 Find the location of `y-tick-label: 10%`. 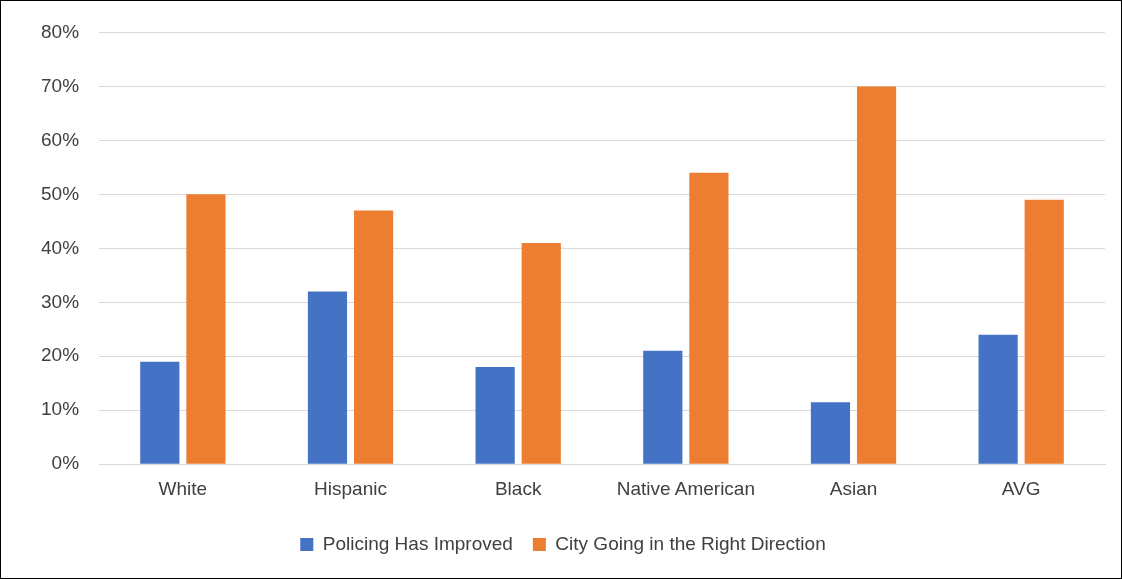

y-tick-label: 10% is located at coordinates (60, 409).